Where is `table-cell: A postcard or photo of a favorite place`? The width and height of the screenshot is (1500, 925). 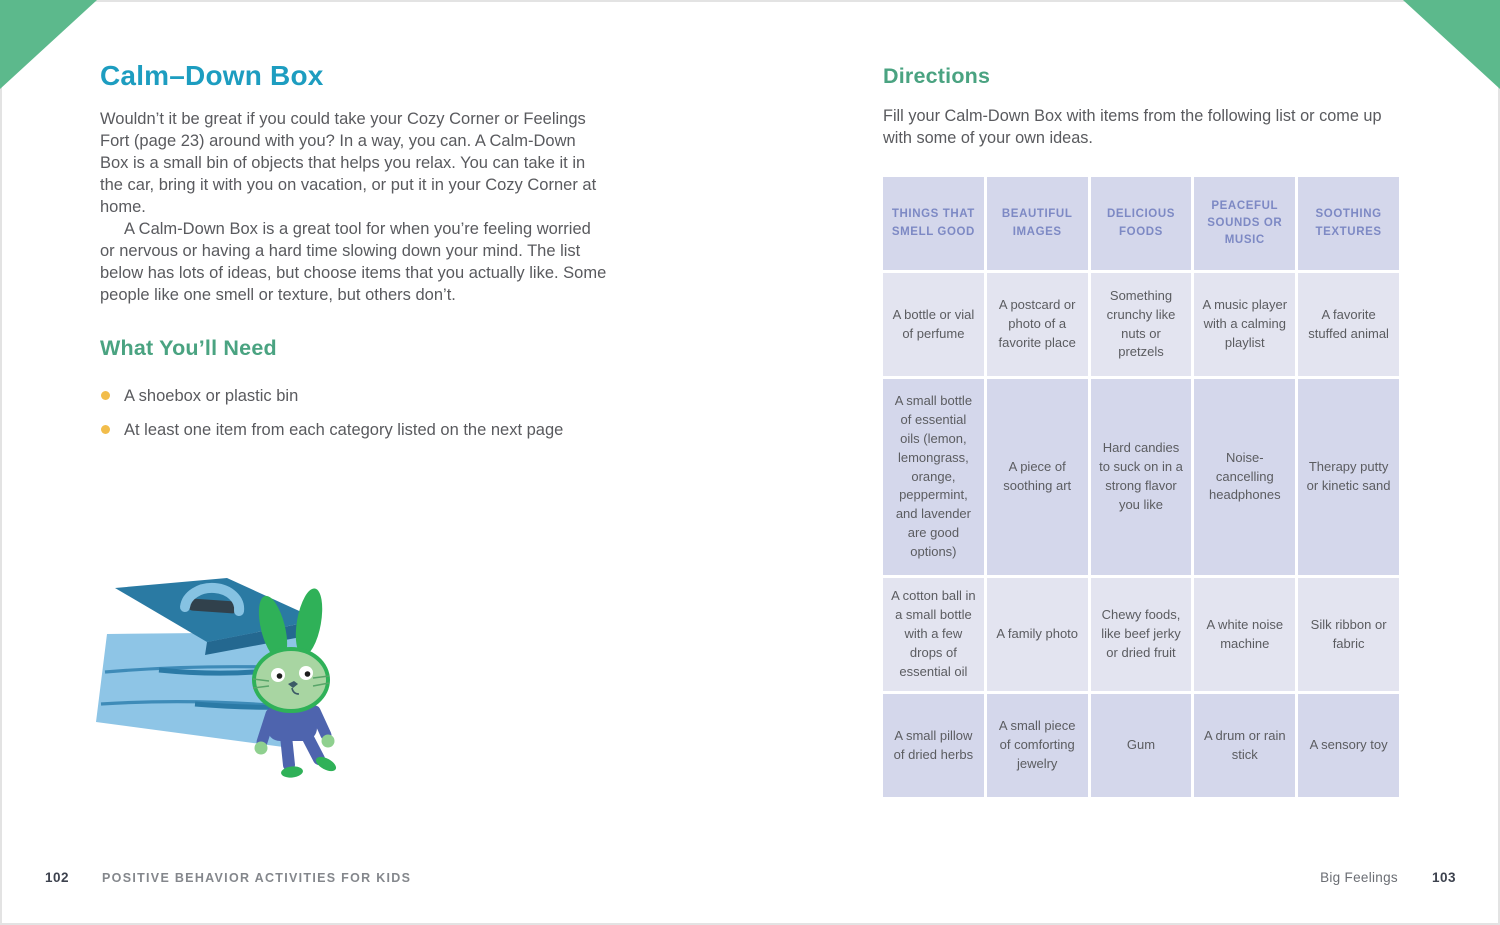
table-cell: A postcard or photo of a favorite place is located at coordinates (1037, 324).